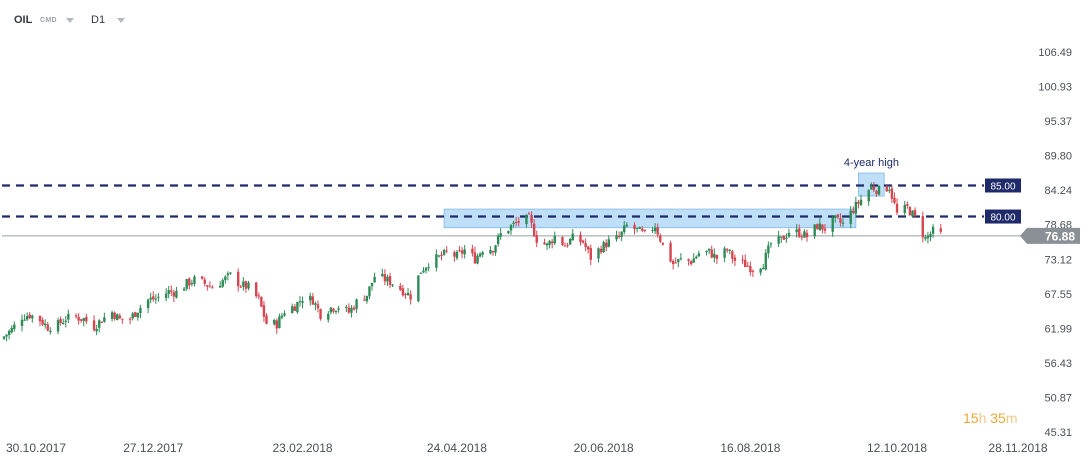  What do you see at coordinates (70, 20) in the screenshot?
I see `symbol-dropdown-caret-icon` at bounding box center [70, 20].